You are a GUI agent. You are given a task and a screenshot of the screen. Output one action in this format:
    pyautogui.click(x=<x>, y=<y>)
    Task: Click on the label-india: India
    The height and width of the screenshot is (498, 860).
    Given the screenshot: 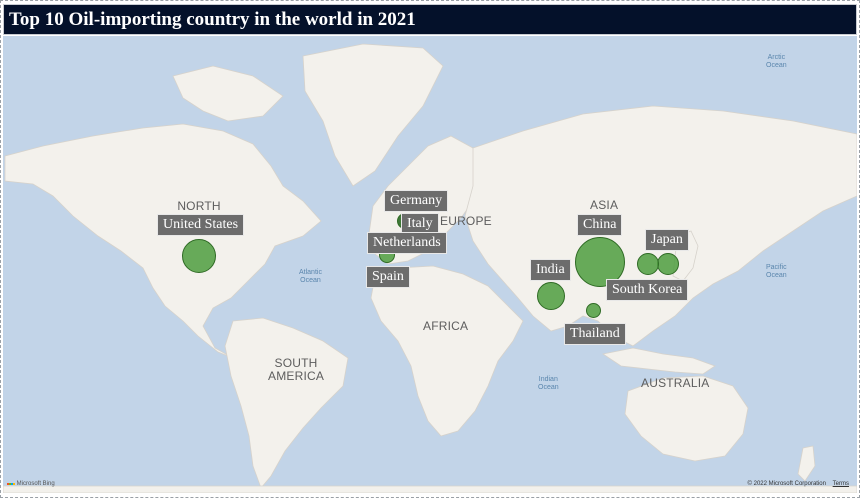 What is the action you would take?
    pyautogui.click(x=550, y=270)
    